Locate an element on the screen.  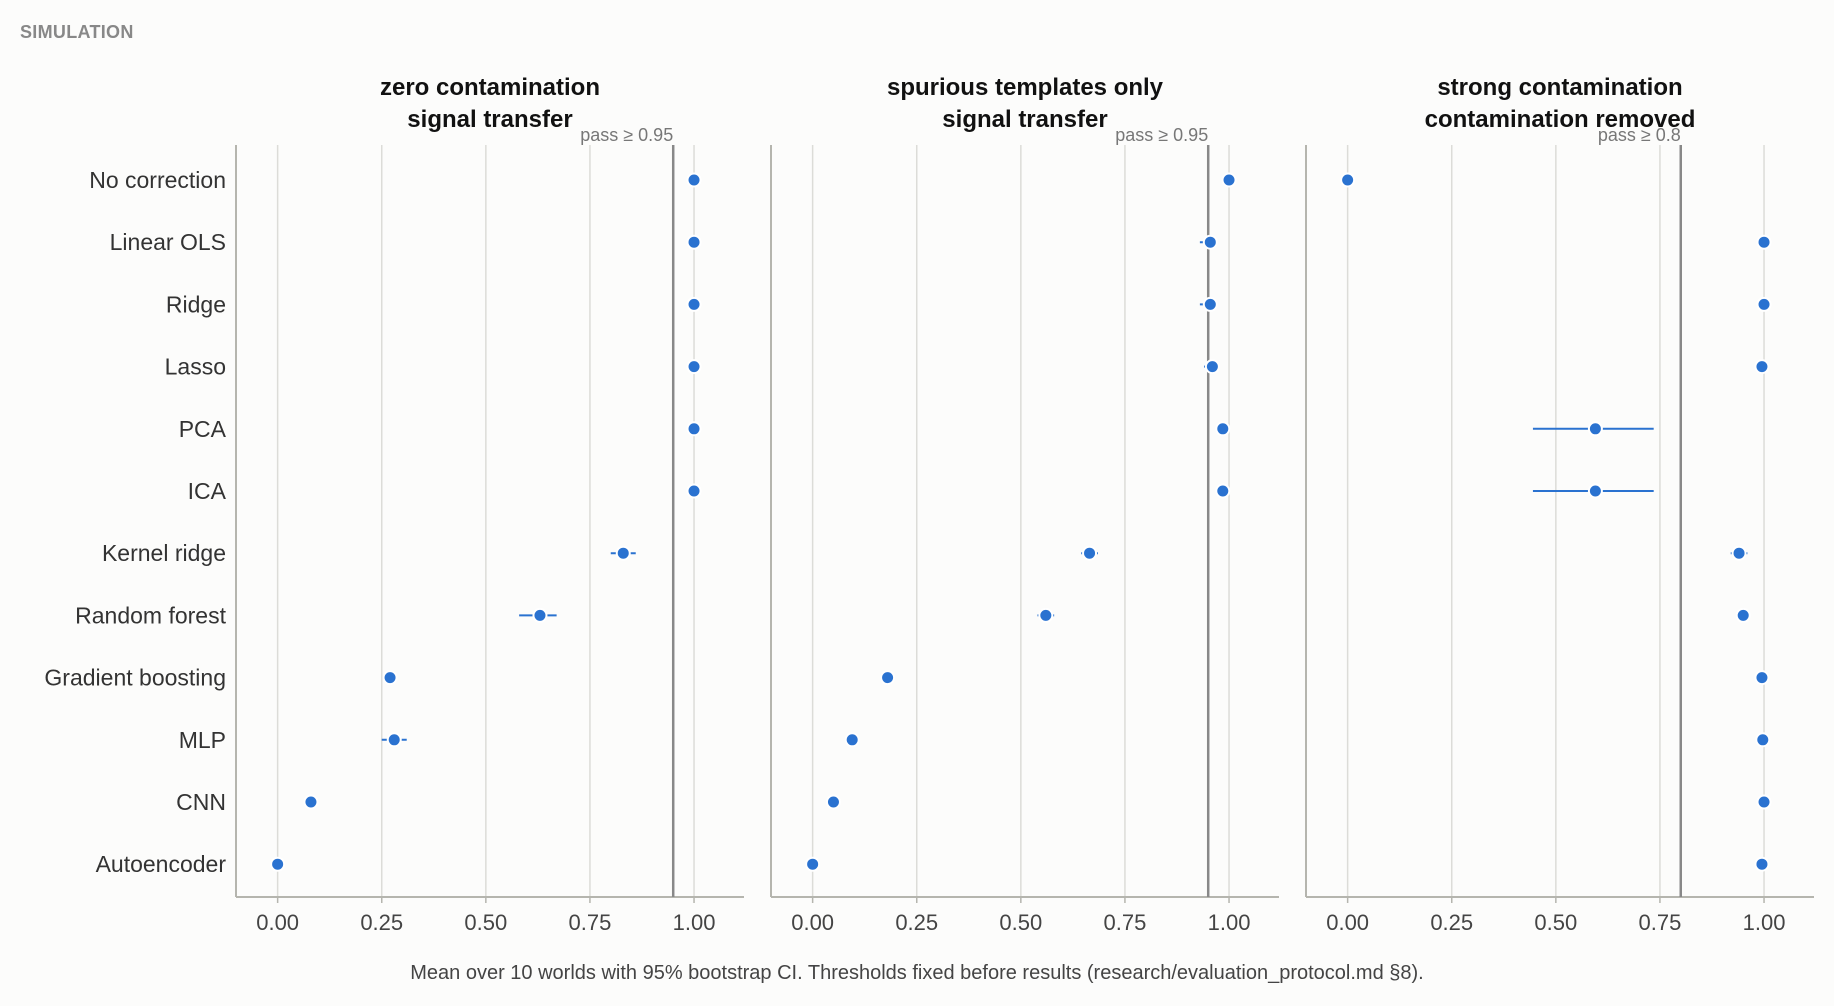
panel-title: spurious templates only is located at coordinates (1025, 87).